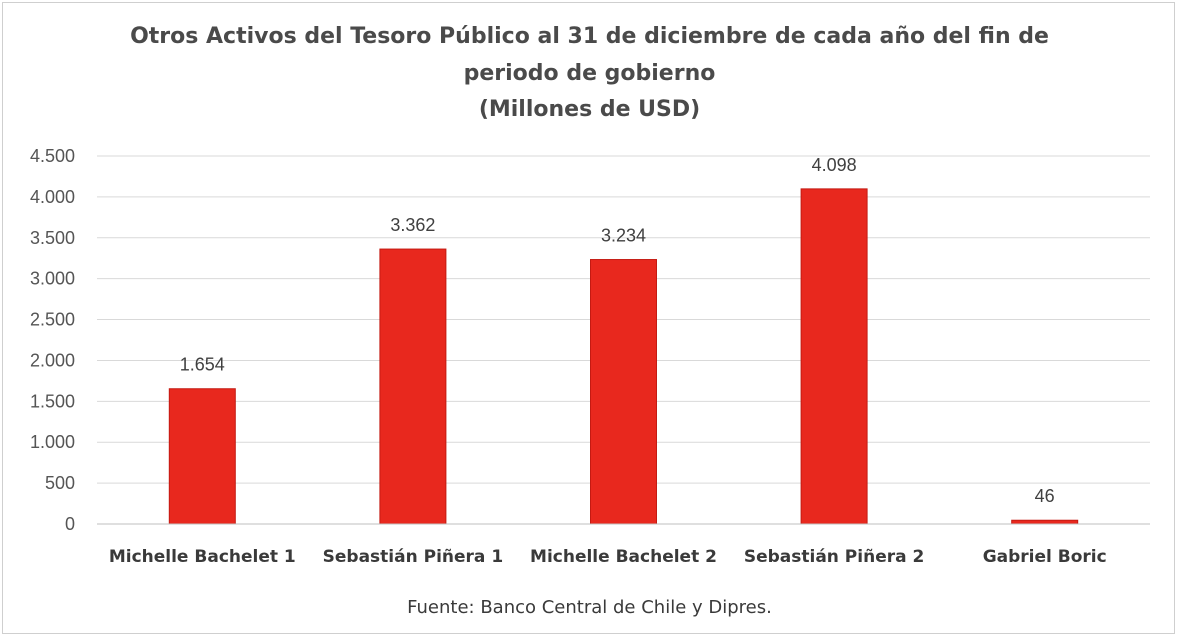 Image resolution: width=1179 pixels, height=638 pixels. Describe the element at coordinates (202, 557) in the screenshot. I see `x-tick-label: Michelle Bachelet 1` at that location.